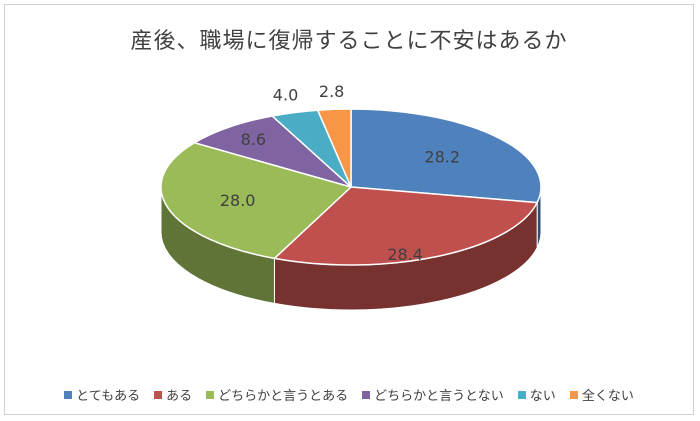 The height and width of the screenshot is (421, 700). I want to click on chart-legend: とてもある ある どちらかと言うとある どちらかと言うとない ない 全くない, so click(349, 394).